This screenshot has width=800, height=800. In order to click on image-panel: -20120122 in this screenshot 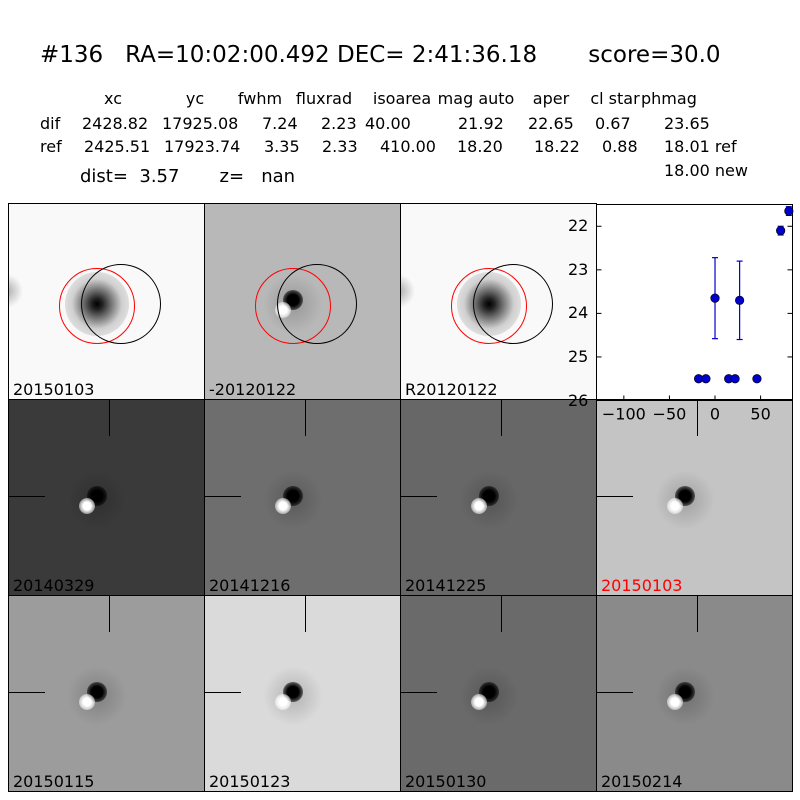, I will do `click(302, 301)`.